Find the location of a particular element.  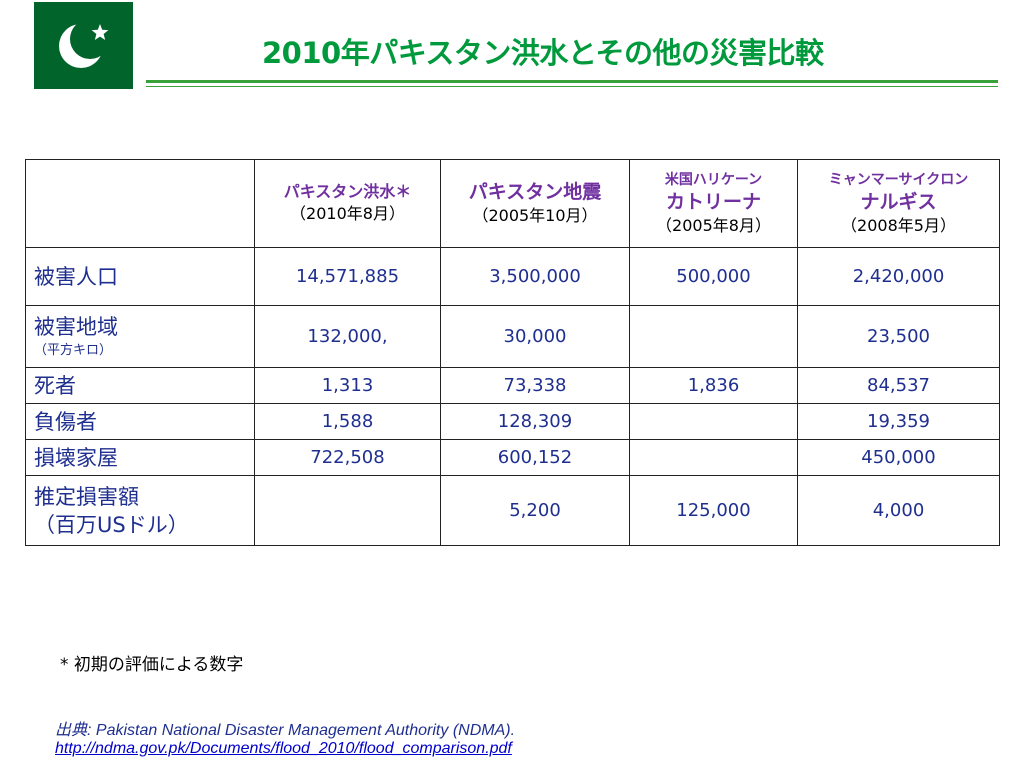

column-header: 米国ハリケーン カトリーナ （2005年8月） is located at coordinates (713, 203).